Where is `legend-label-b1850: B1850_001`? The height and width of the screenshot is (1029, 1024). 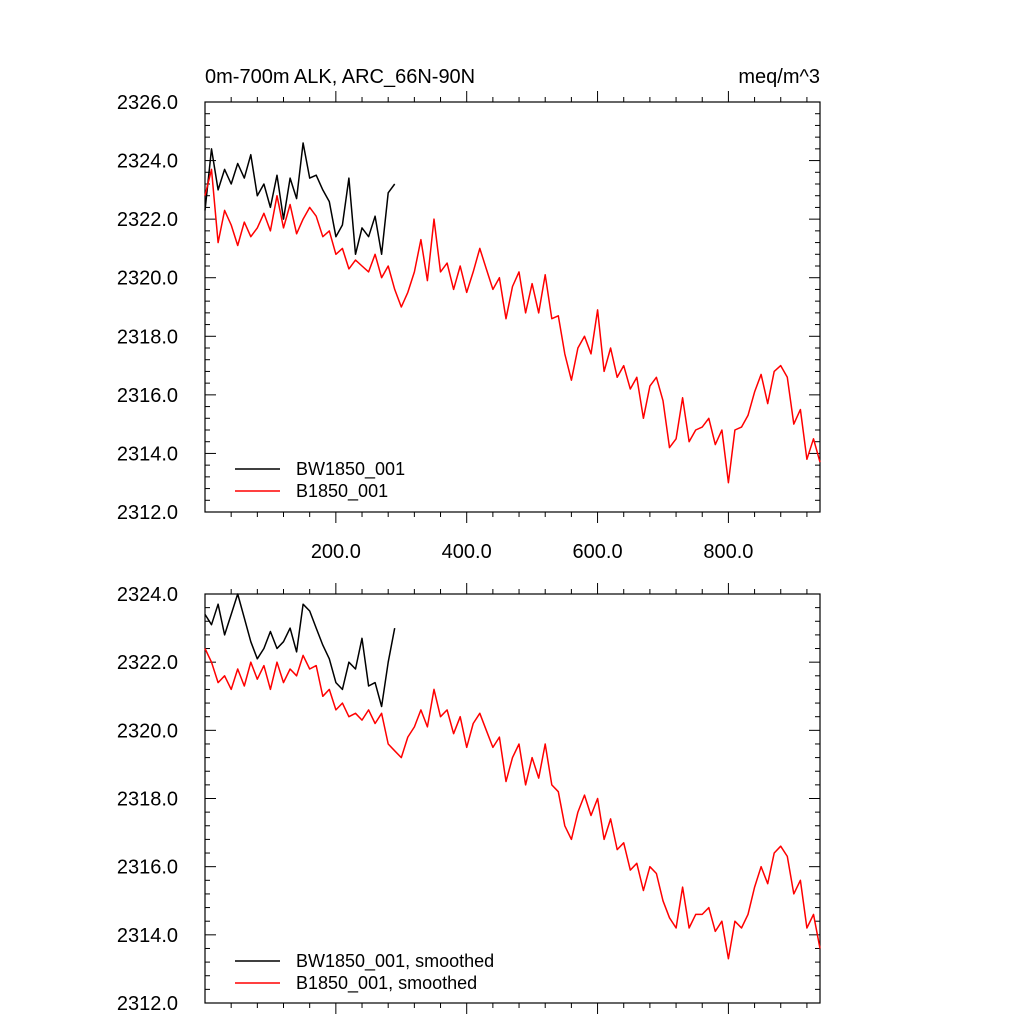
legend-label-b1850: B1850_001 is located at coordinates (342, 491).